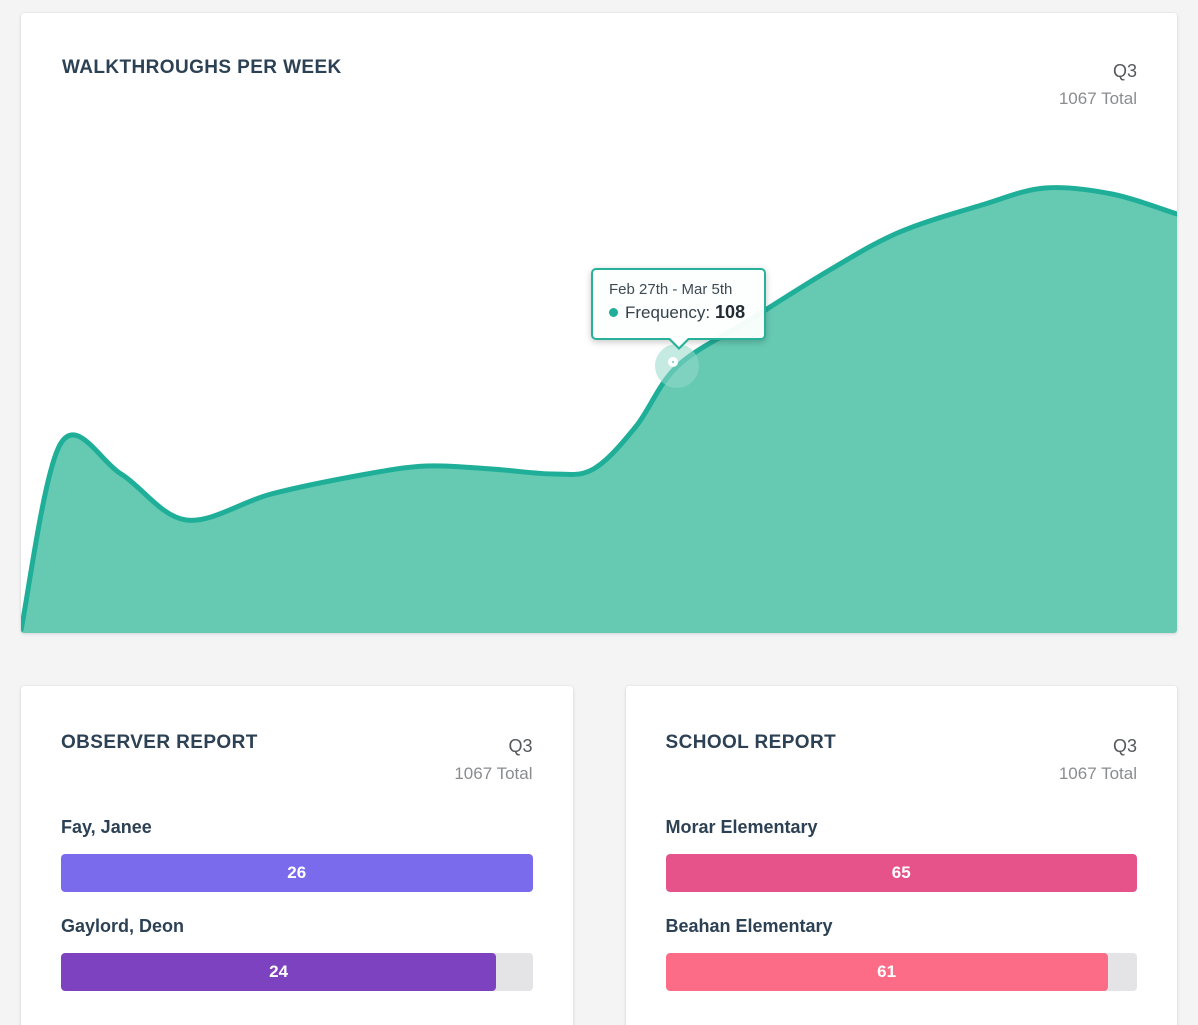 The width and height of the screenshot is (1198, 1025). What do you see at coordinates (730, 312) in the screenshot?
I see `tooltip-value: 108` at bounding box center [730, 312].